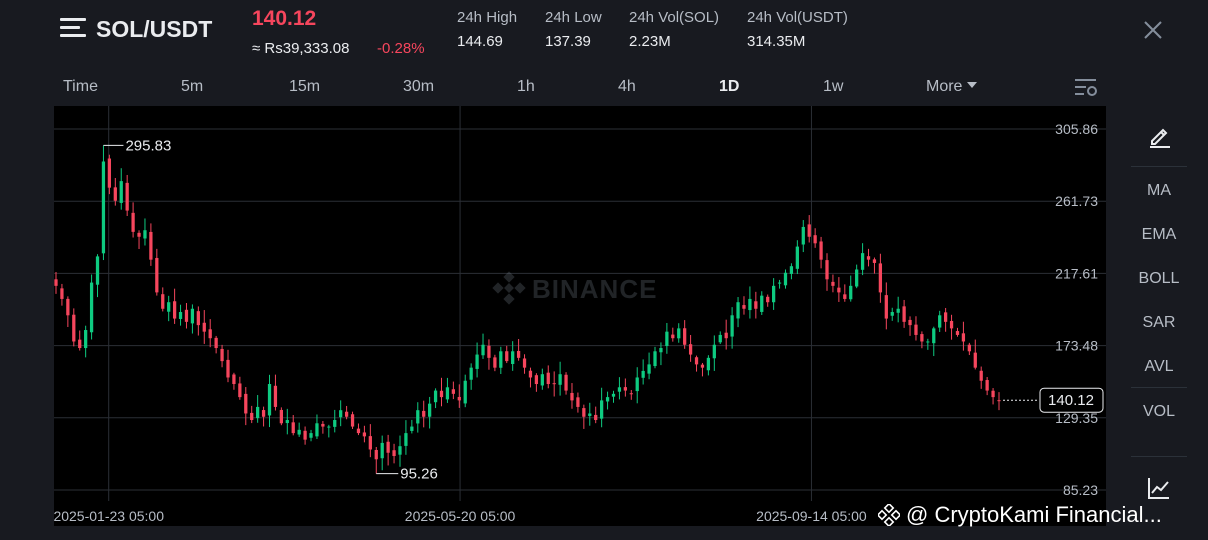 This screenshot has width=1208, height=540. Describe the element at coordinates (1159, 488) in the screenshot. I see `trend-chart-icon` at that location.